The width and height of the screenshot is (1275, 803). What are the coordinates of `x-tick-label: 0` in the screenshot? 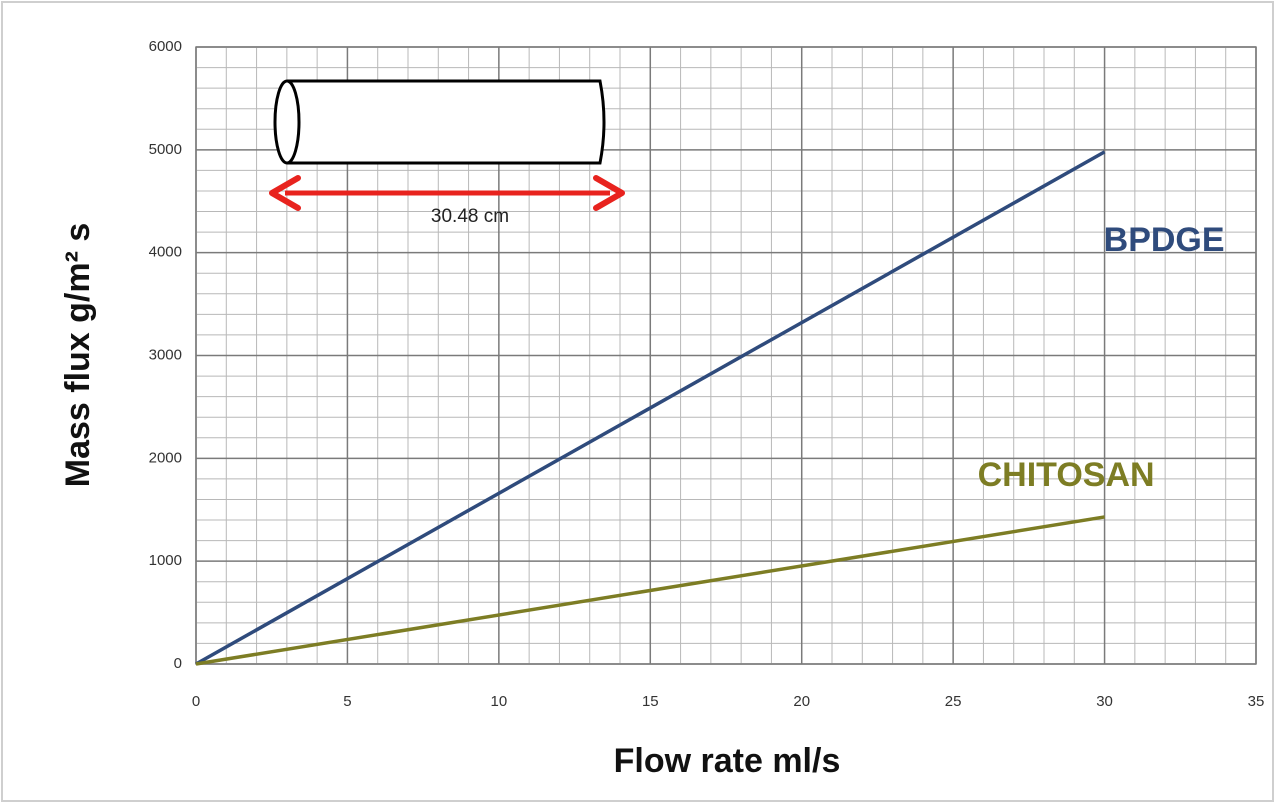 It's located at (196, 701).